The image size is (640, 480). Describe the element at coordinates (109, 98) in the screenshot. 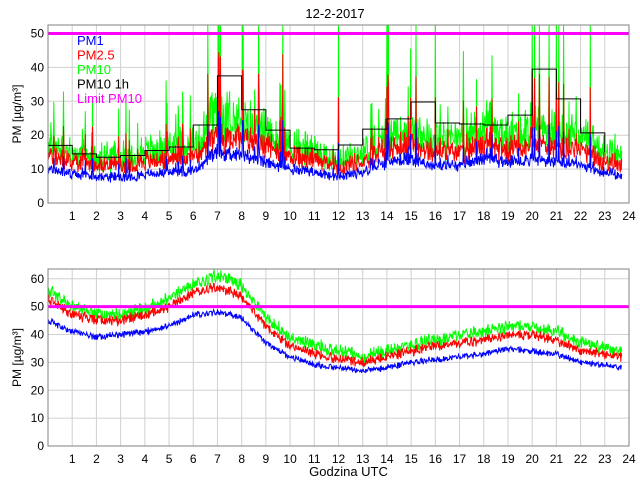

I see `legend-entry: Limit PM10` at that location.